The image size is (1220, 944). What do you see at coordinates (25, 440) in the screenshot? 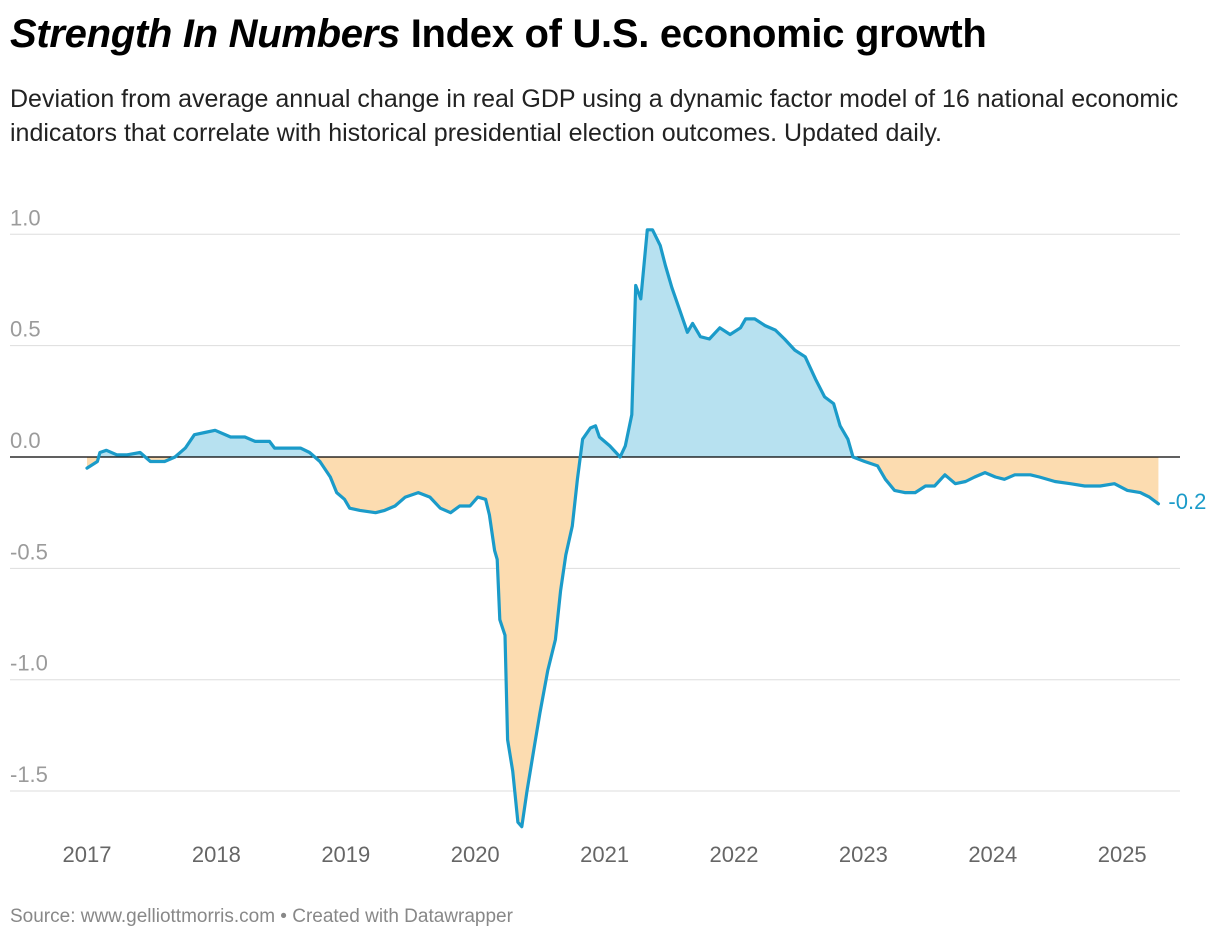
I see `y-tick-label: 0.0` at bounding box center [25, 440].